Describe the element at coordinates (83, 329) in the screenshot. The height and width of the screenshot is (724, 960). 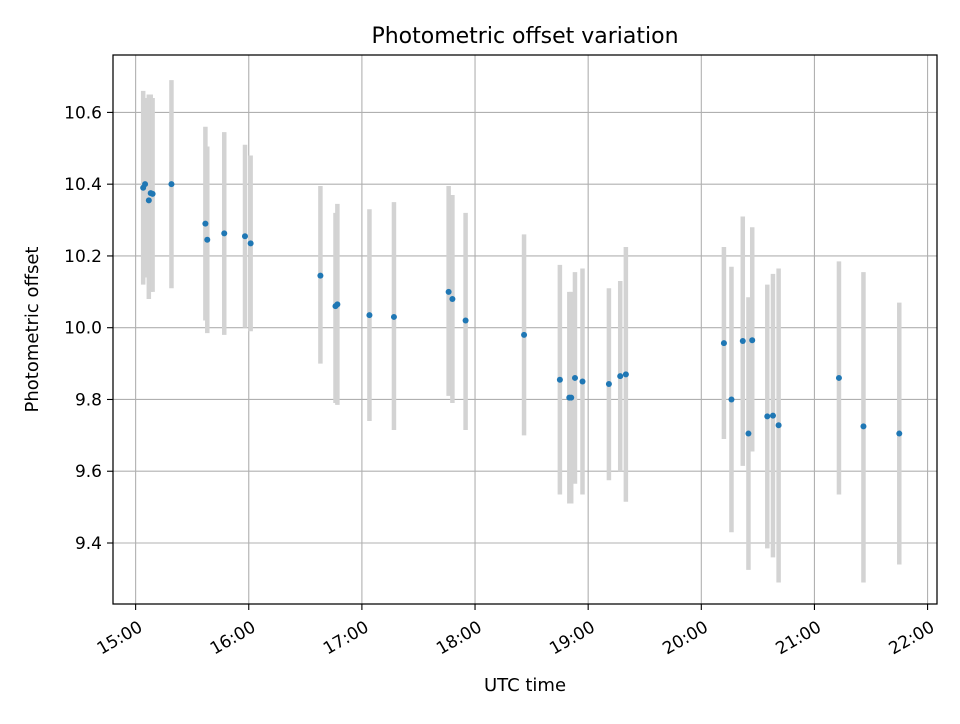
I see `y-tick-label: 10.0` at that location.